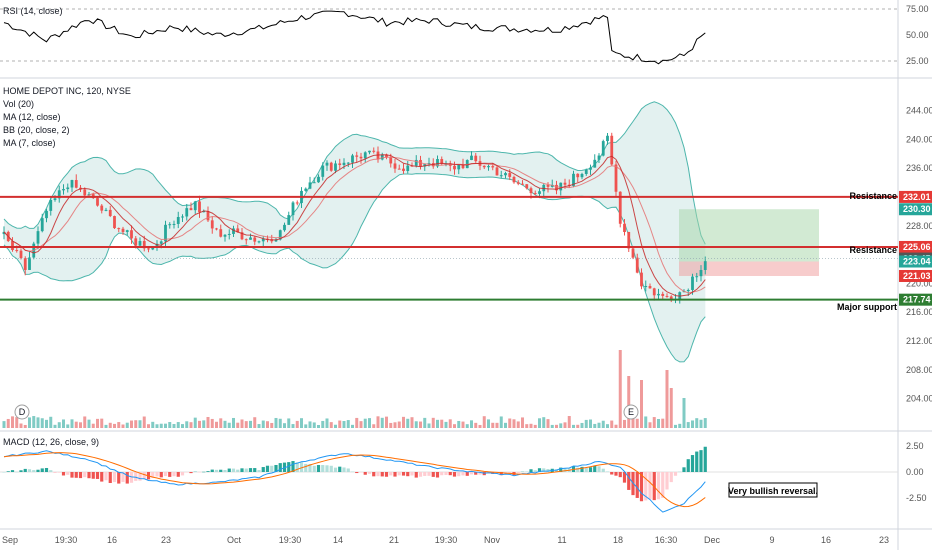  I want to click on price-tick: 240.00, so click(919, 139).